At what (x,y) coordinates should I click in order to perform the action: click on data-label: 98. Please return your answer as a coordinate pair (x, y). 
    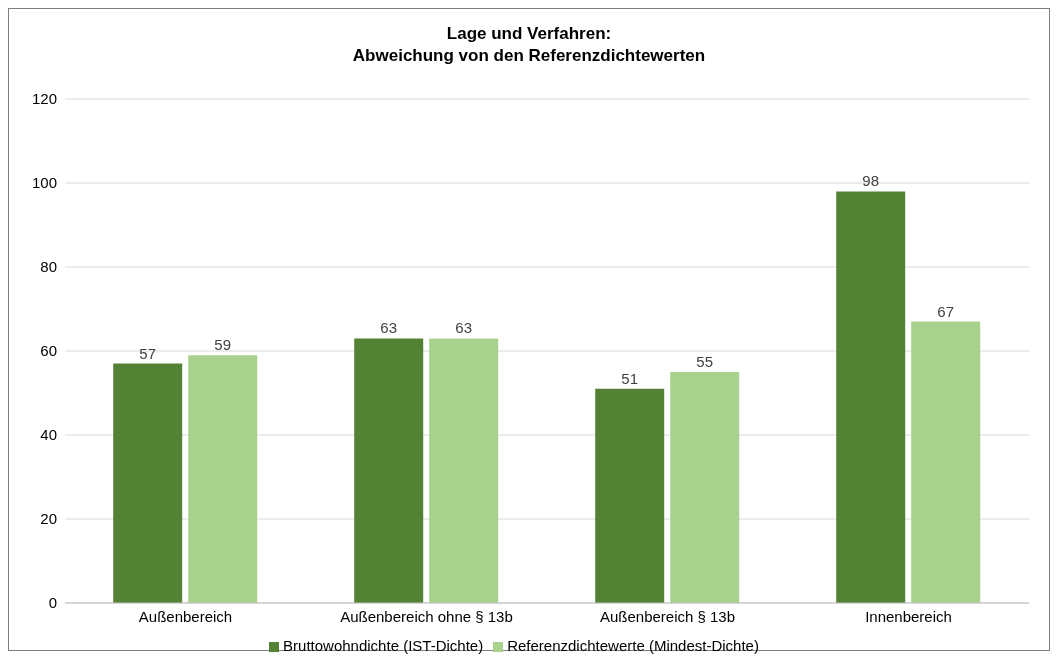
    Looking at the image, I should click on (871, 181).